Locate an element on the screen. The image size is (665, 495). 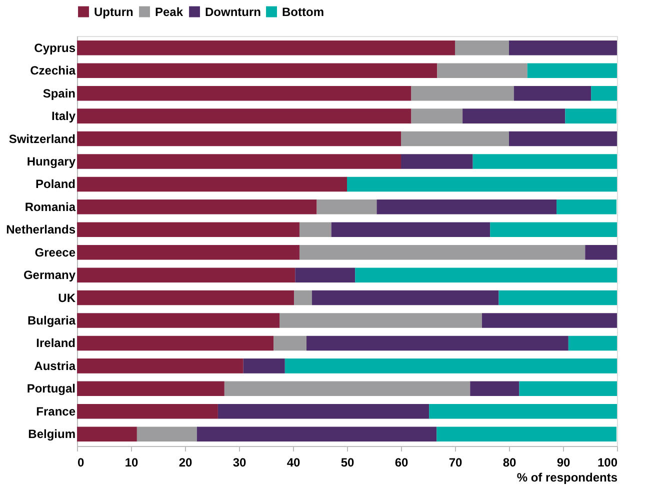
y-tick-label: Portugal is located at coordinates (51, 389).